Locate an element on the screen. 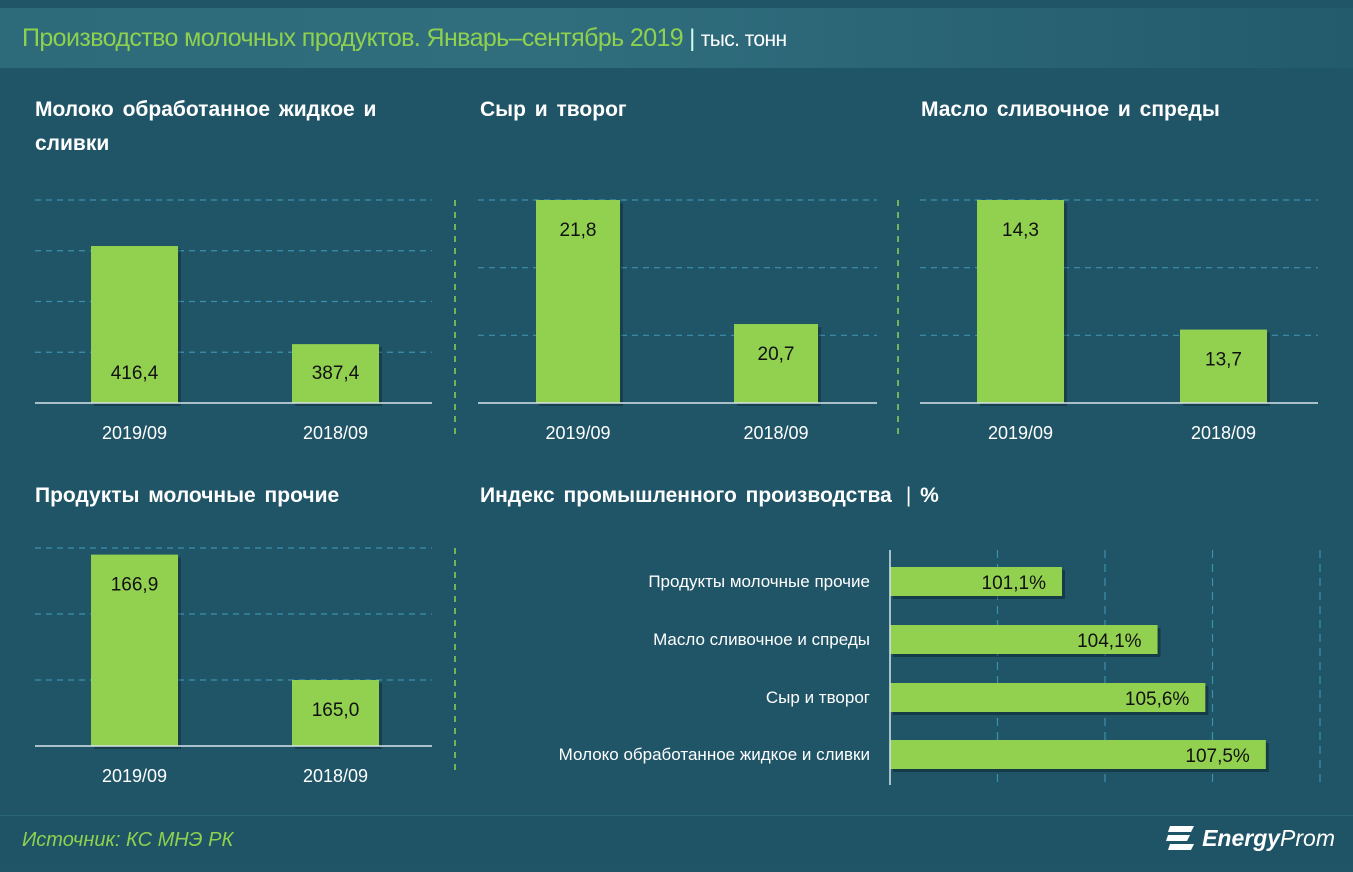  data-label: 105,6% is located at coordinates (1157, 699).